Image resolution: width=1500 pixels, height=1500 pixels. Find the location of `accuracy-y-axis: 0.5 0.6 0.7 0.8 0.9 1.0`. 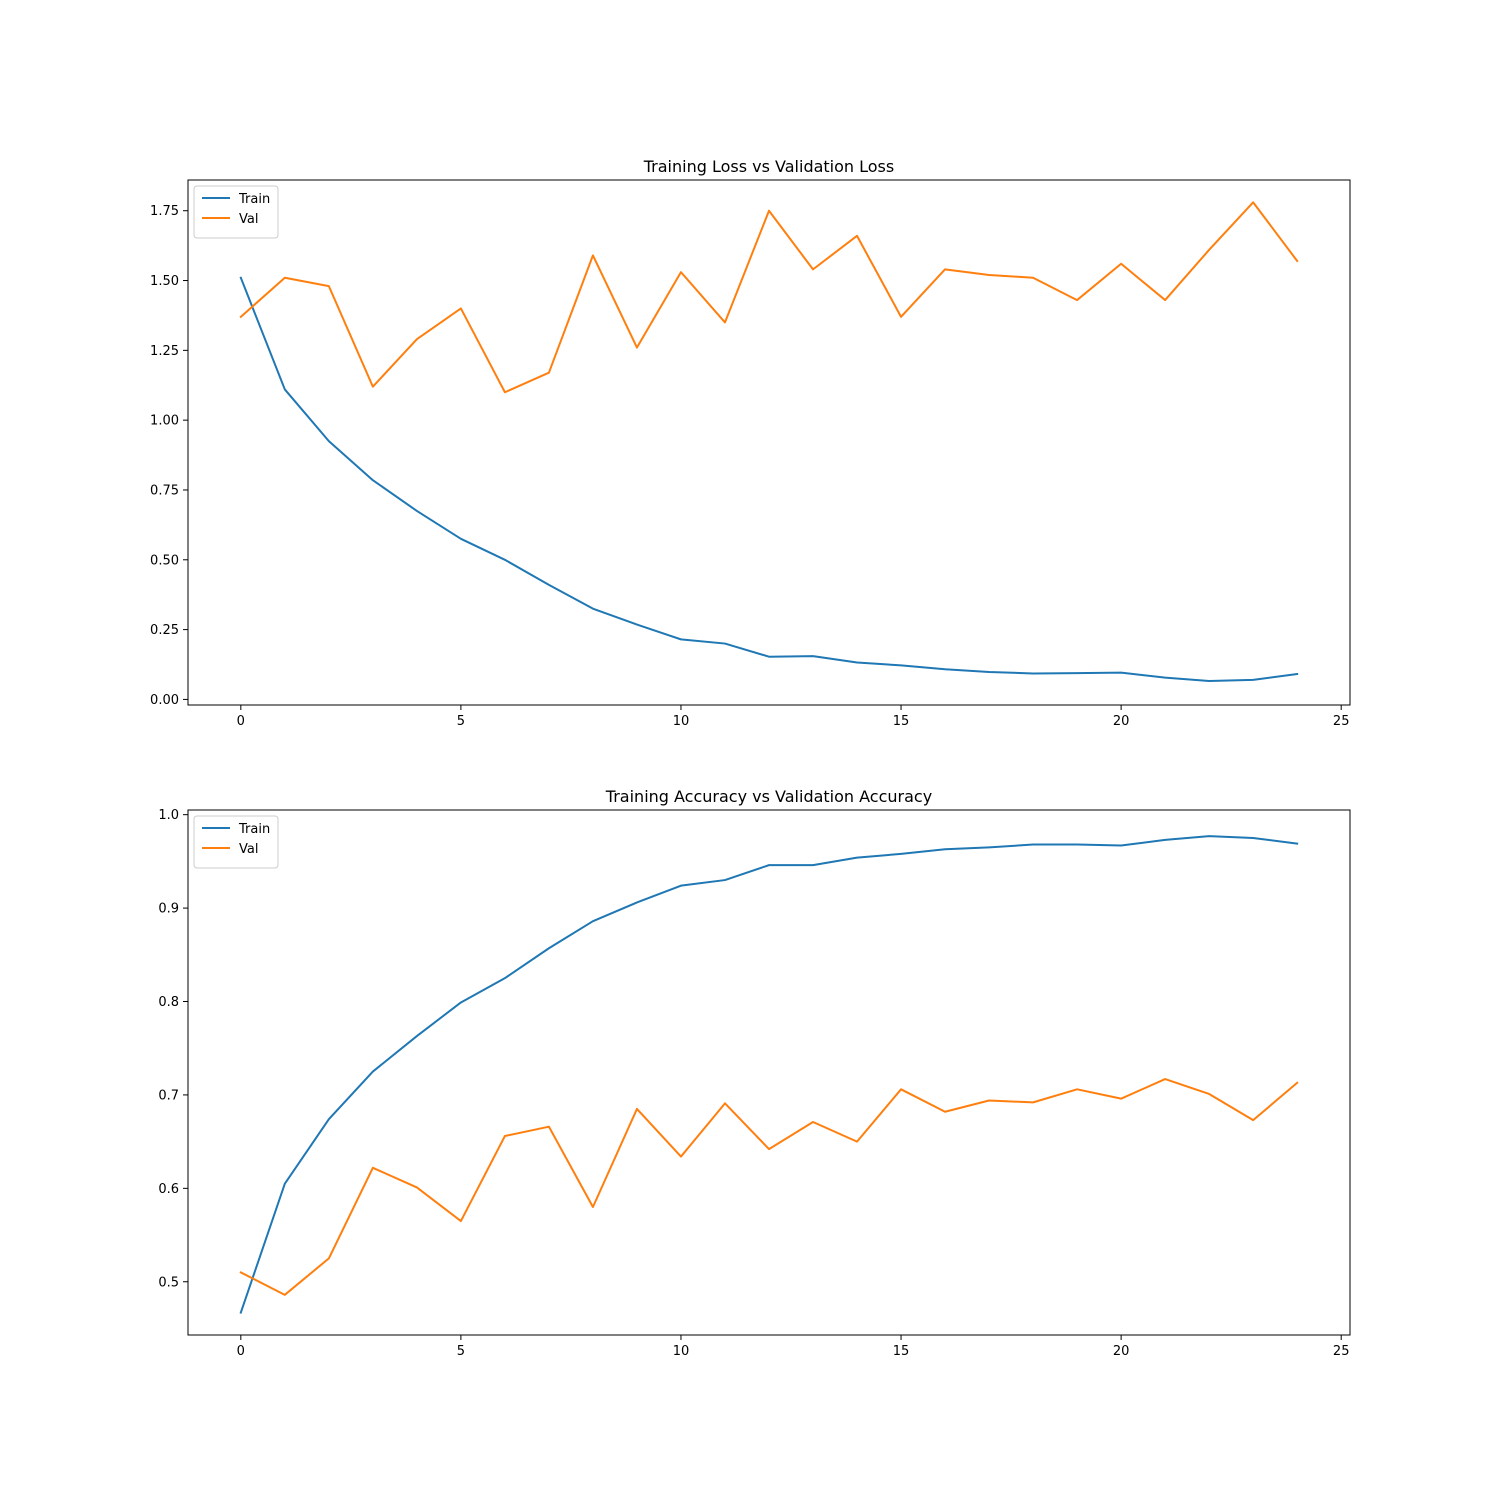

accuracy-y-axis: 0.5 0.6 0.7 0.8 0.9 1.0 is located at coordinates (173, 1049).